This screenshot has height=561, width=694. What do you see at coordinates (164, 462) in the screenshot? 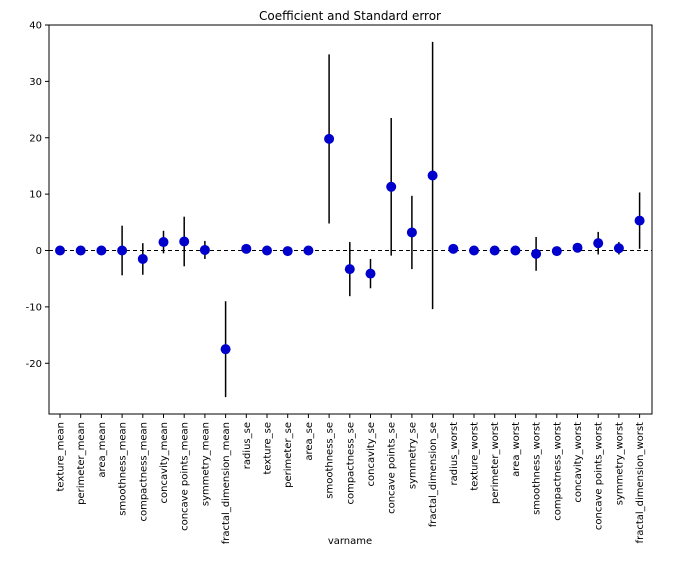
I see `x-tick-label: concavity_mean` at bounding box center [164, 462].